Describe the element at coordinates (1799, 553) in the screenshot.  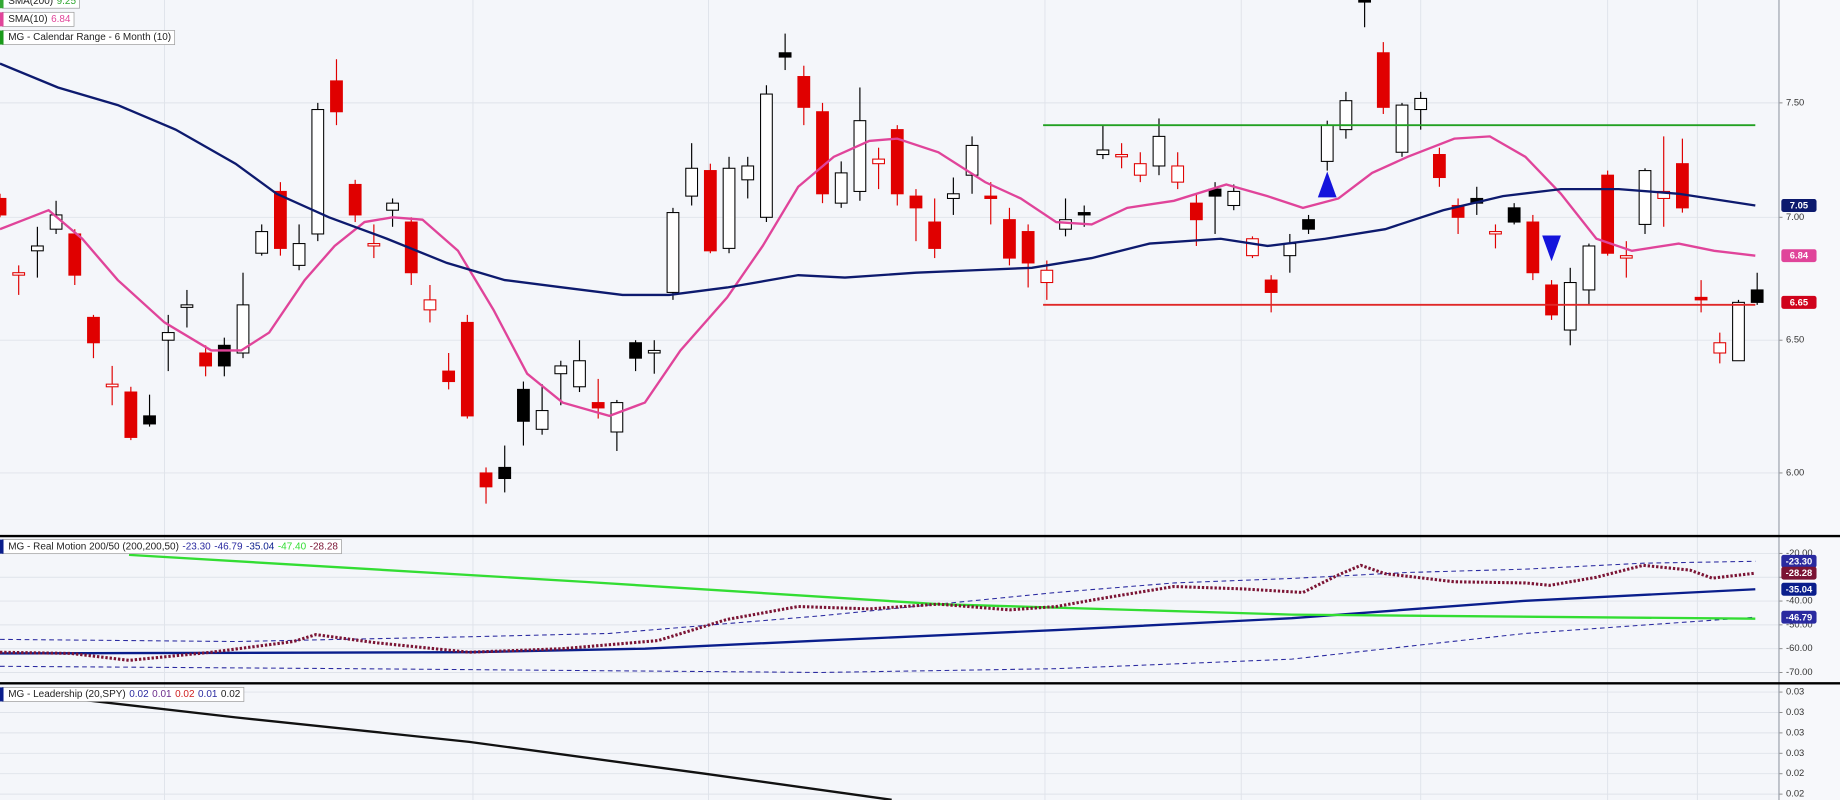
I see `y-tick-label: -20.00` at that location.